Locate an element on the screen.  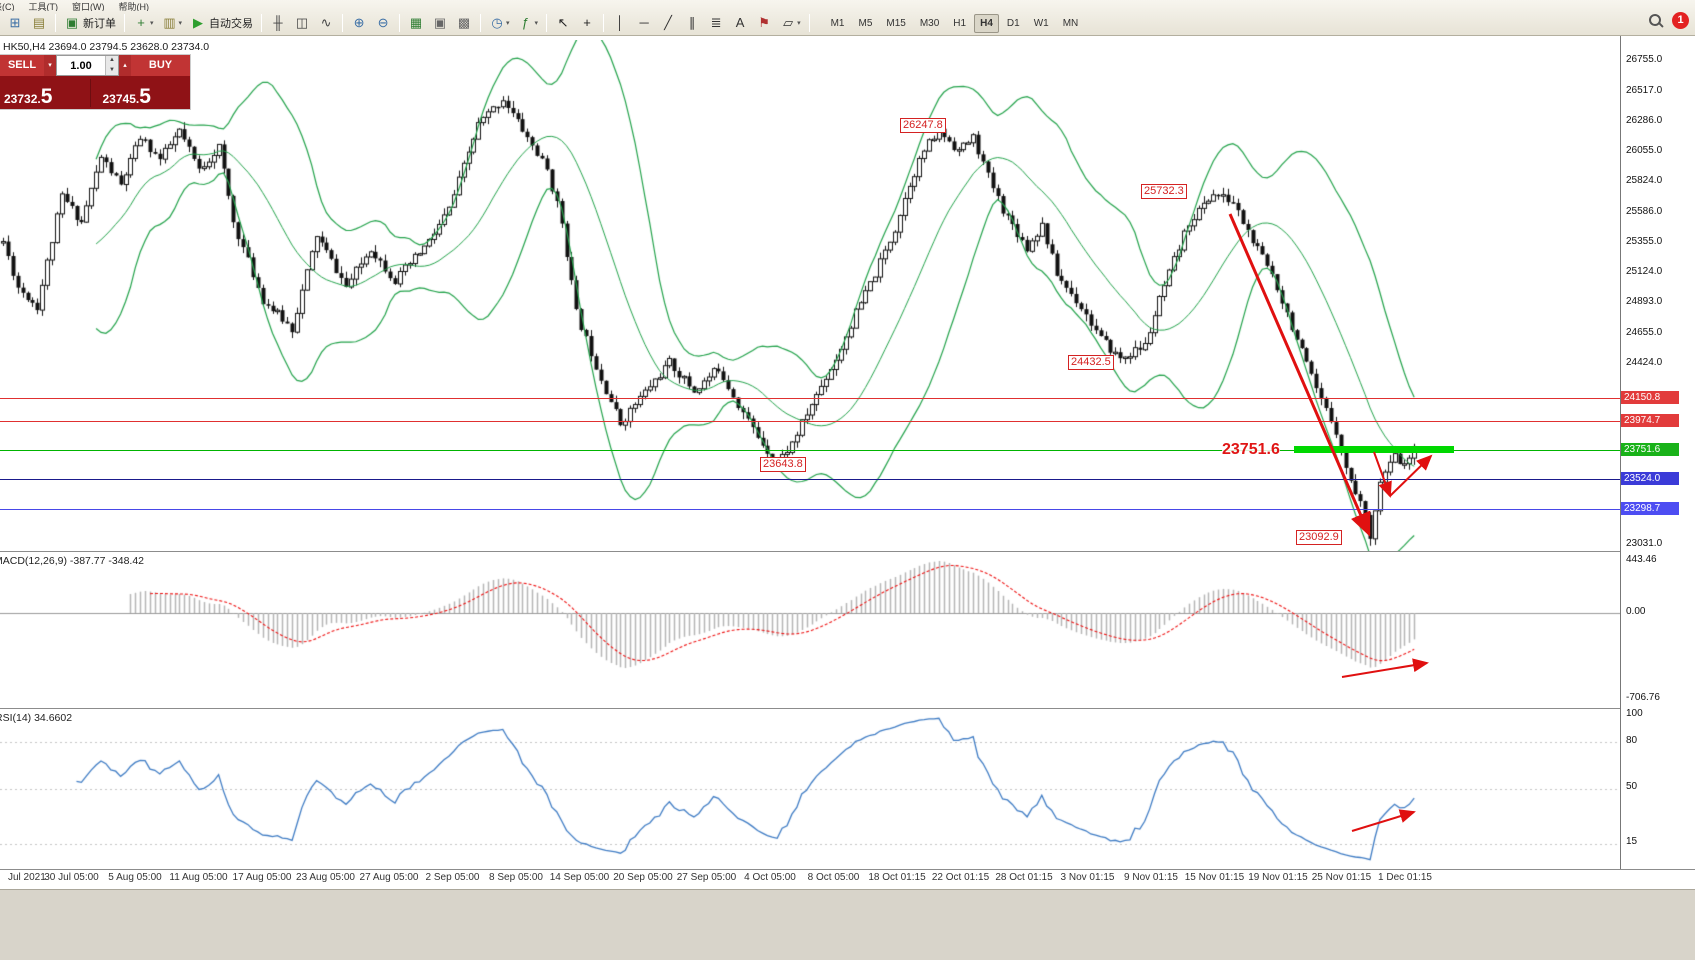
time-axis-label: 20 Sep 05:00 is located at coordinates (643, 877).